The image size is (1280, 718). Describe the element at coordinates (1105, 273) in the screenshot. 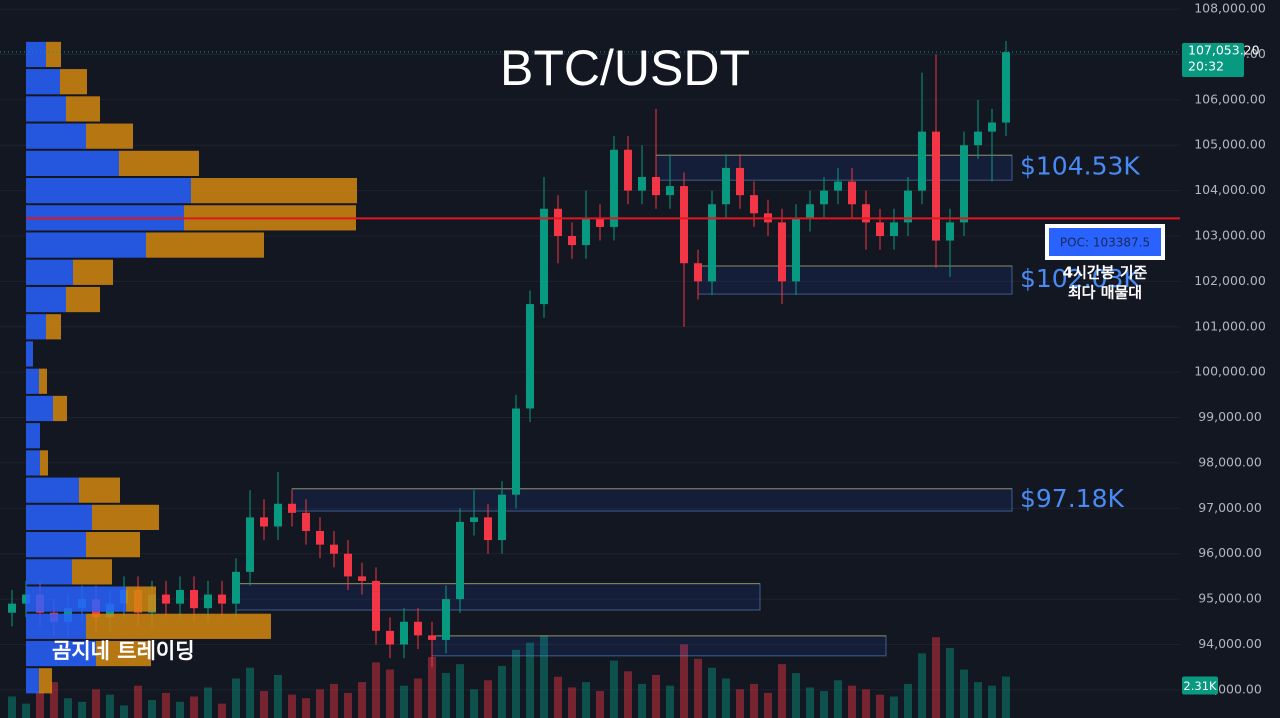

I see `poc-note: 4시간봉 기준` at that location.